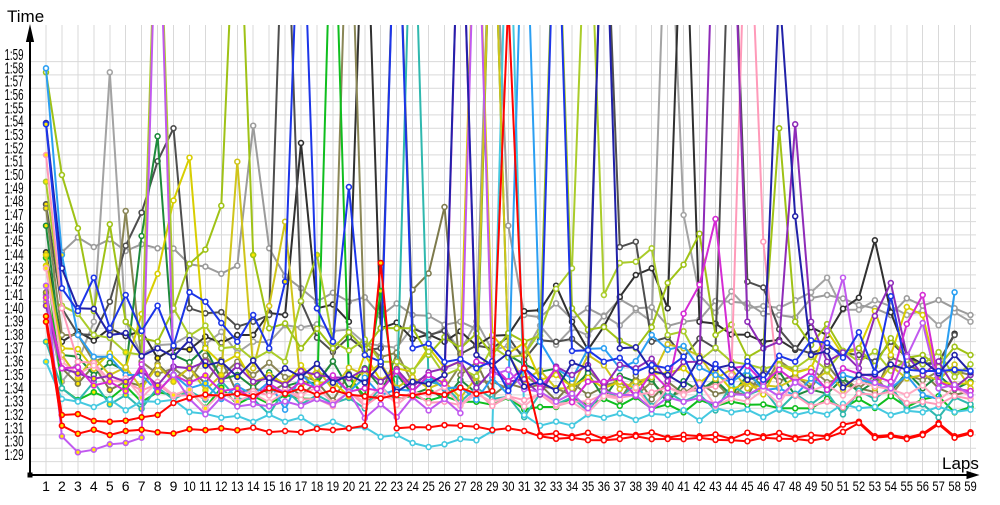 This screenshot has width=1000, height=505. I want to click on svg-text: 54, so click(891, 486).